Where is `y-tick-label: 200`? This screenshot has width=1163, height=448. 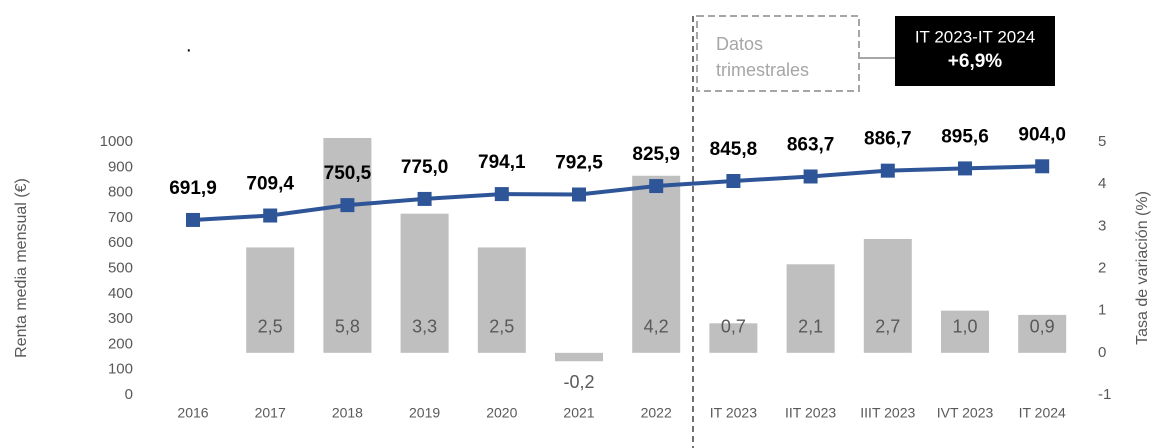 y-tick-label: 200 is located at coordinates (120, 343).